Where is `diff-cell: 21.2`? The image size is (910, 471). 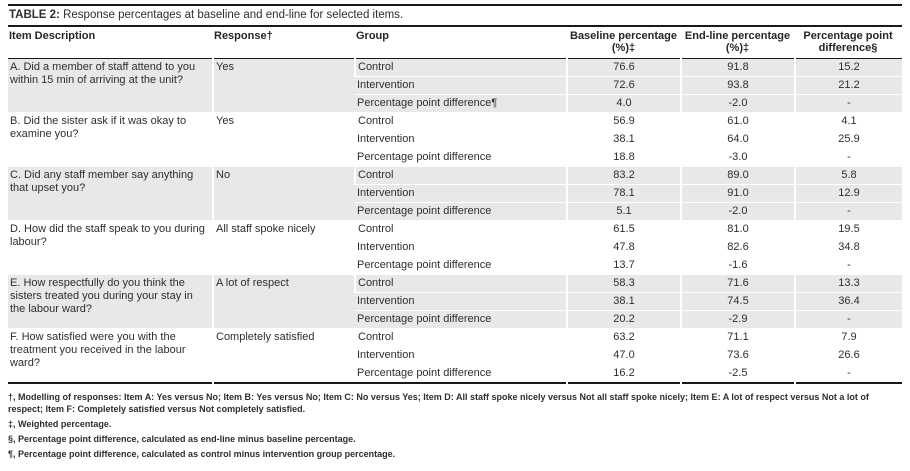 diff-cell: 21.2 is located at coordinates (848, 85).